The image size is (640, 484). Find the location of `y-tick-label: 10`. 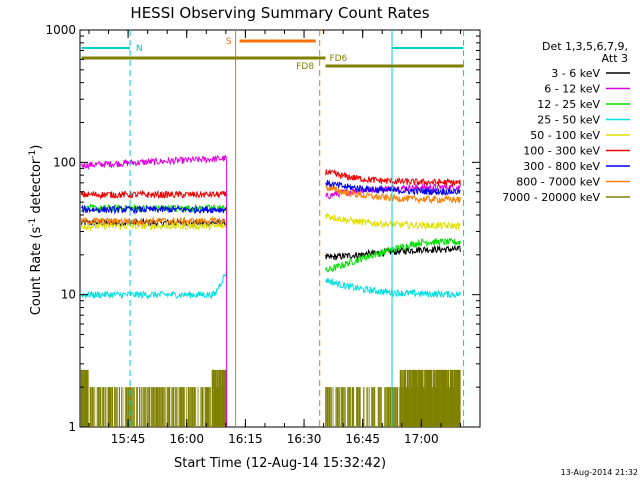

y-tick-label: 10 is located at coordinates (68, 295).